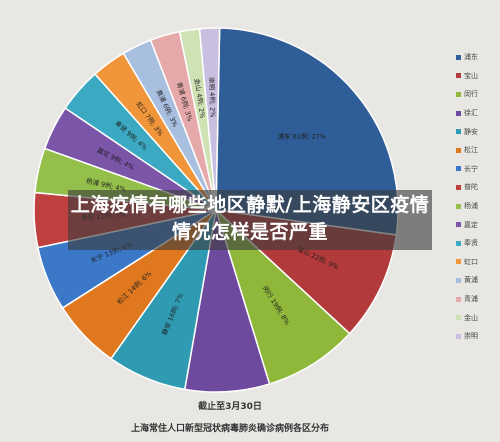  I want to click on legend-label-1: 宝山, so click(471, 75).